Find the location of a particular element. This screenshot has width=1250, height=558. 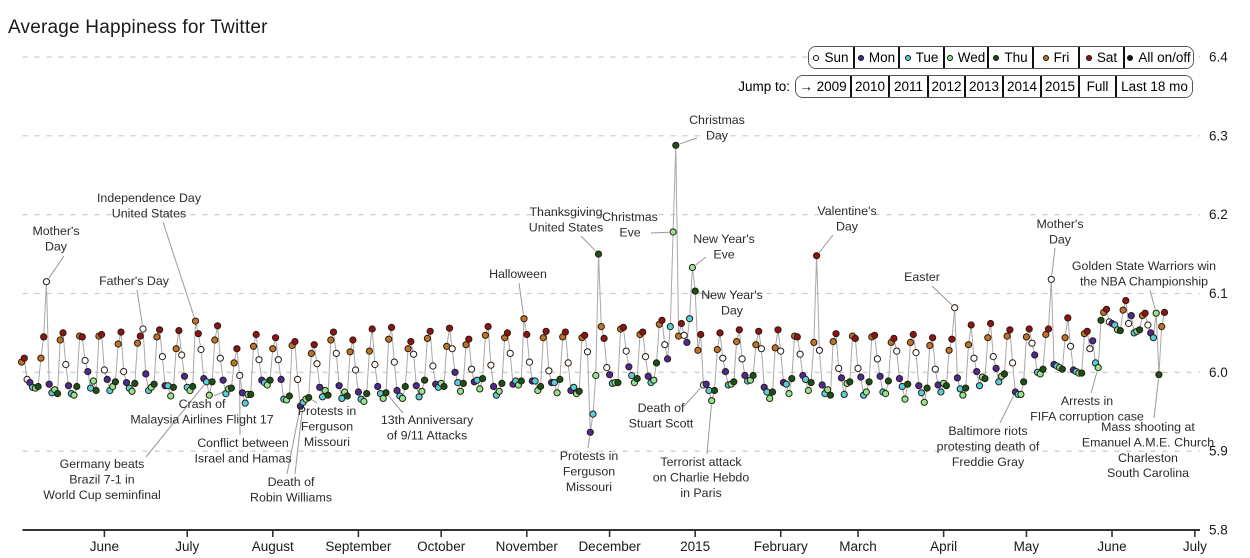

data-point-2014-07-19-Sat is located at coordinates (237, 349).